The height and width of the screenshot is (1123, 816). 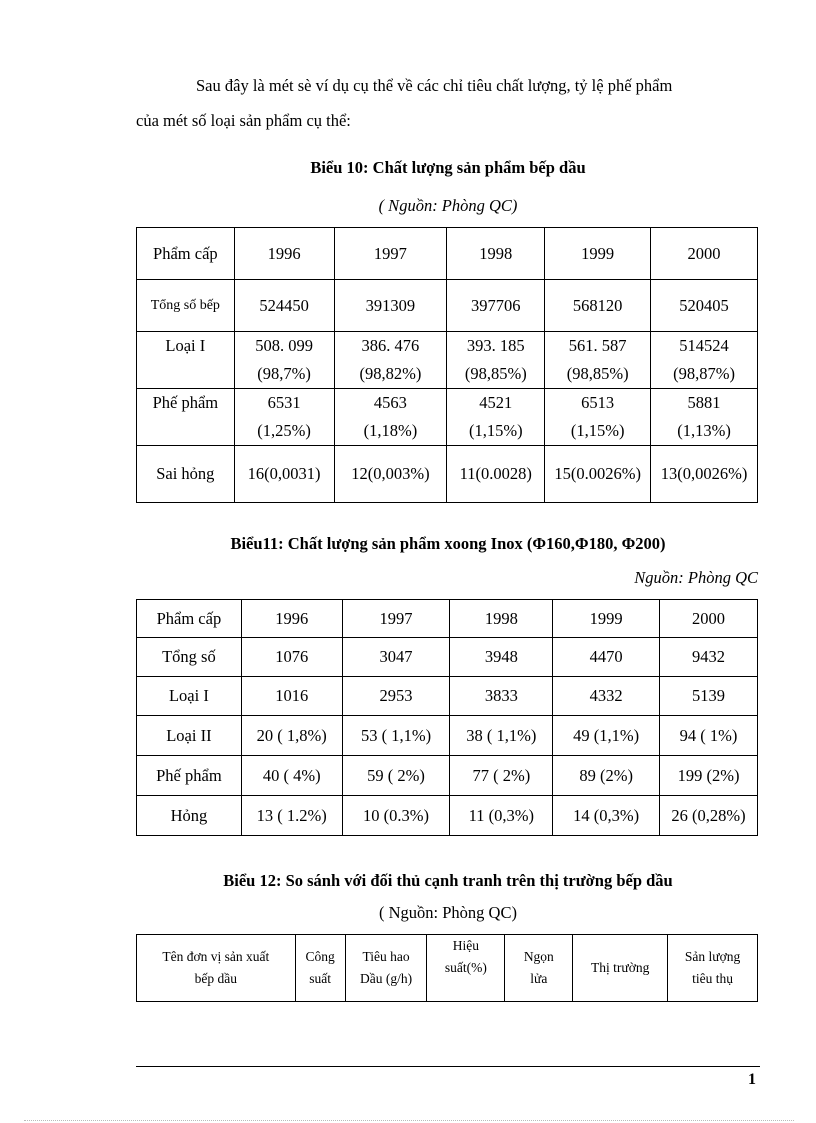 What do you see at coordinates (284, 417) in the screenshot?
I see `table-cell: 6531 (1,25%)` at bounding box center [284, 417].